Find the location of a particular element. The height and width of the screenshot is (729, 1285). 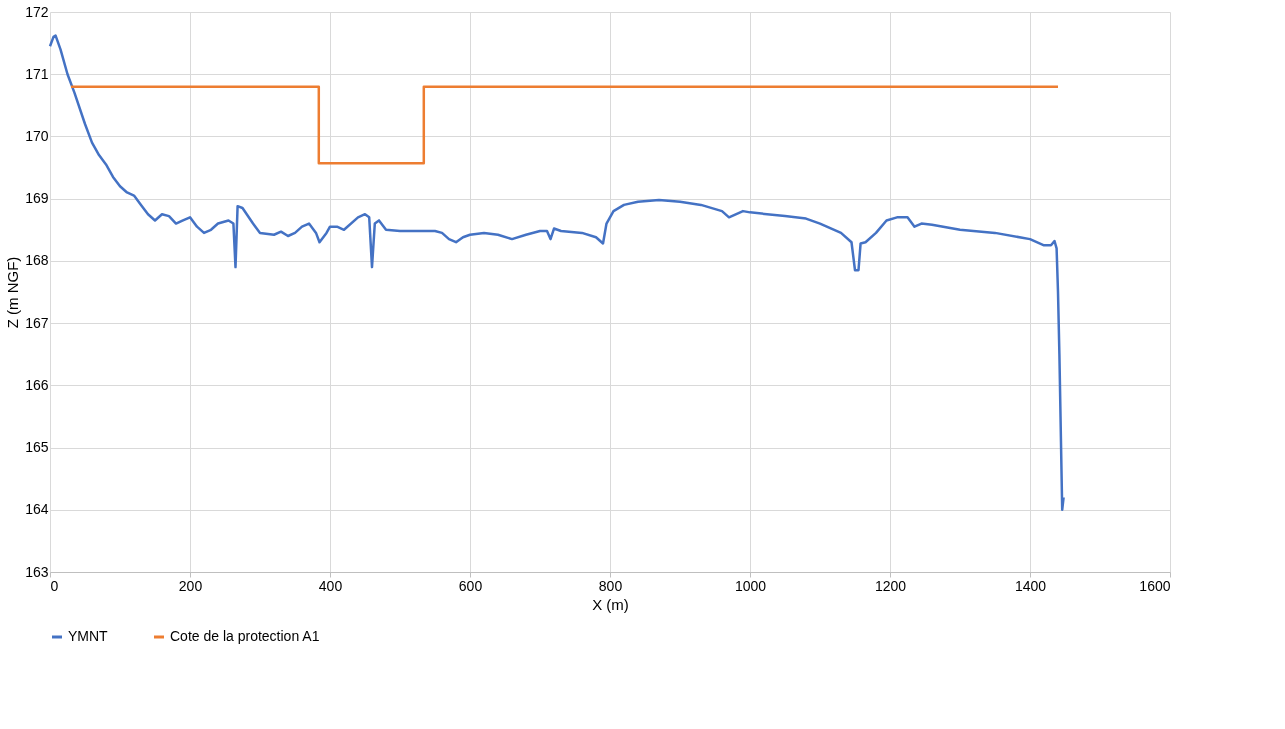

x-tick-label: 1400 is located at coordinates (1030, 585).